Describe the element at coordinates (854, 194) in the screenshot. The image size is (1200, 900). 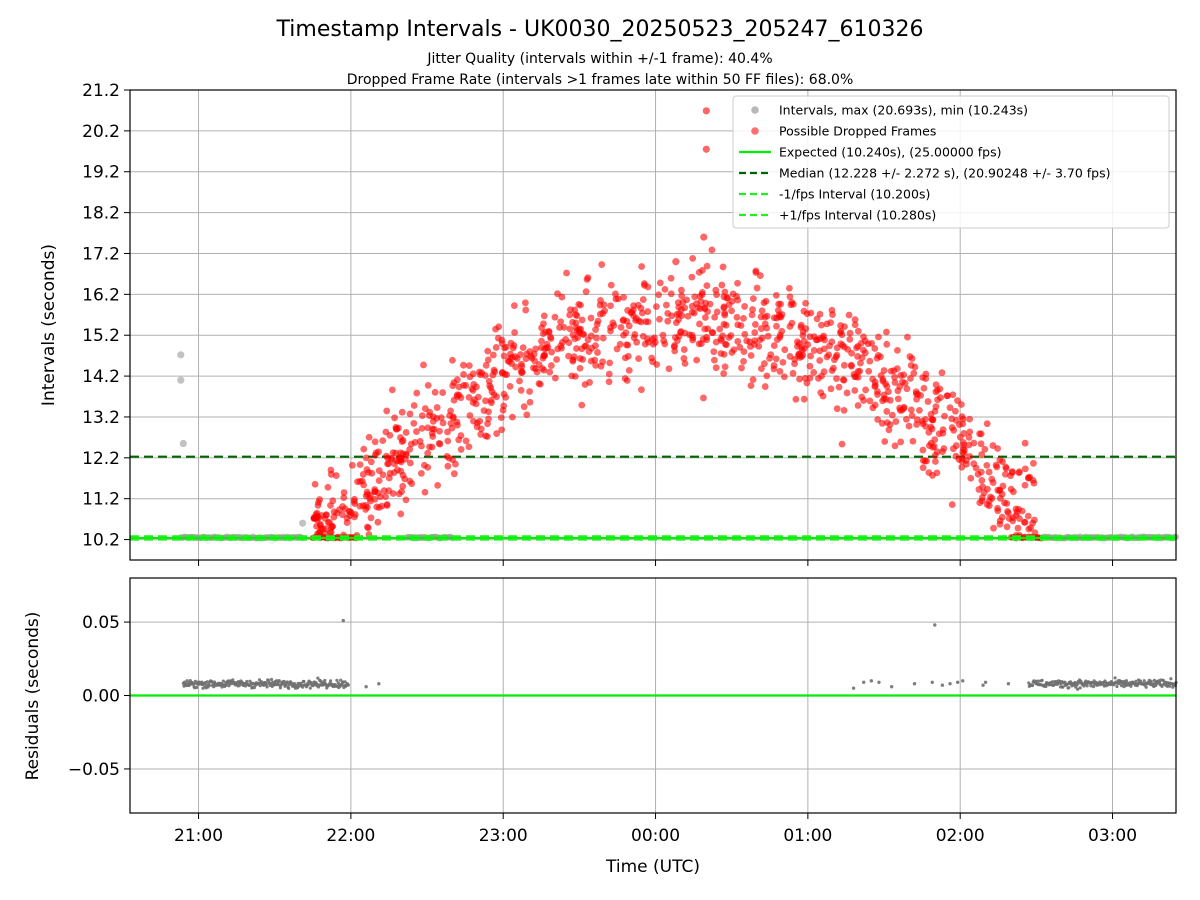
I see `legend-label: -1/fps Interval (10.200s)` at that location.